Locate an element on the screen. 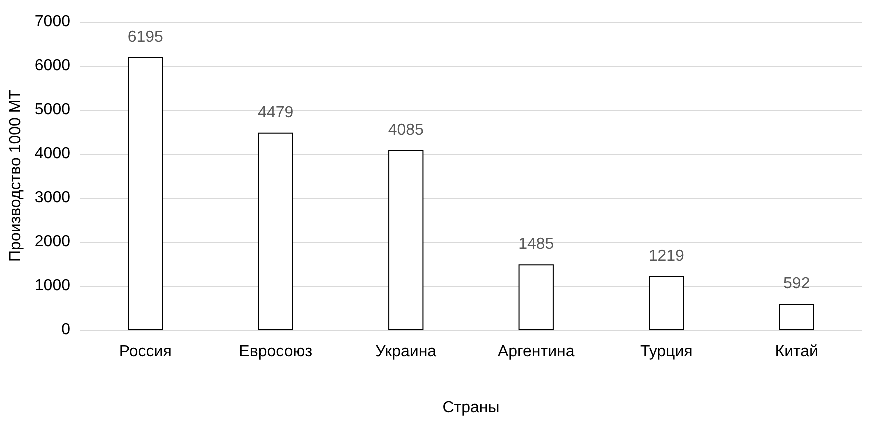  y-tick-label: 1000 is located at coordinates (52, 286).